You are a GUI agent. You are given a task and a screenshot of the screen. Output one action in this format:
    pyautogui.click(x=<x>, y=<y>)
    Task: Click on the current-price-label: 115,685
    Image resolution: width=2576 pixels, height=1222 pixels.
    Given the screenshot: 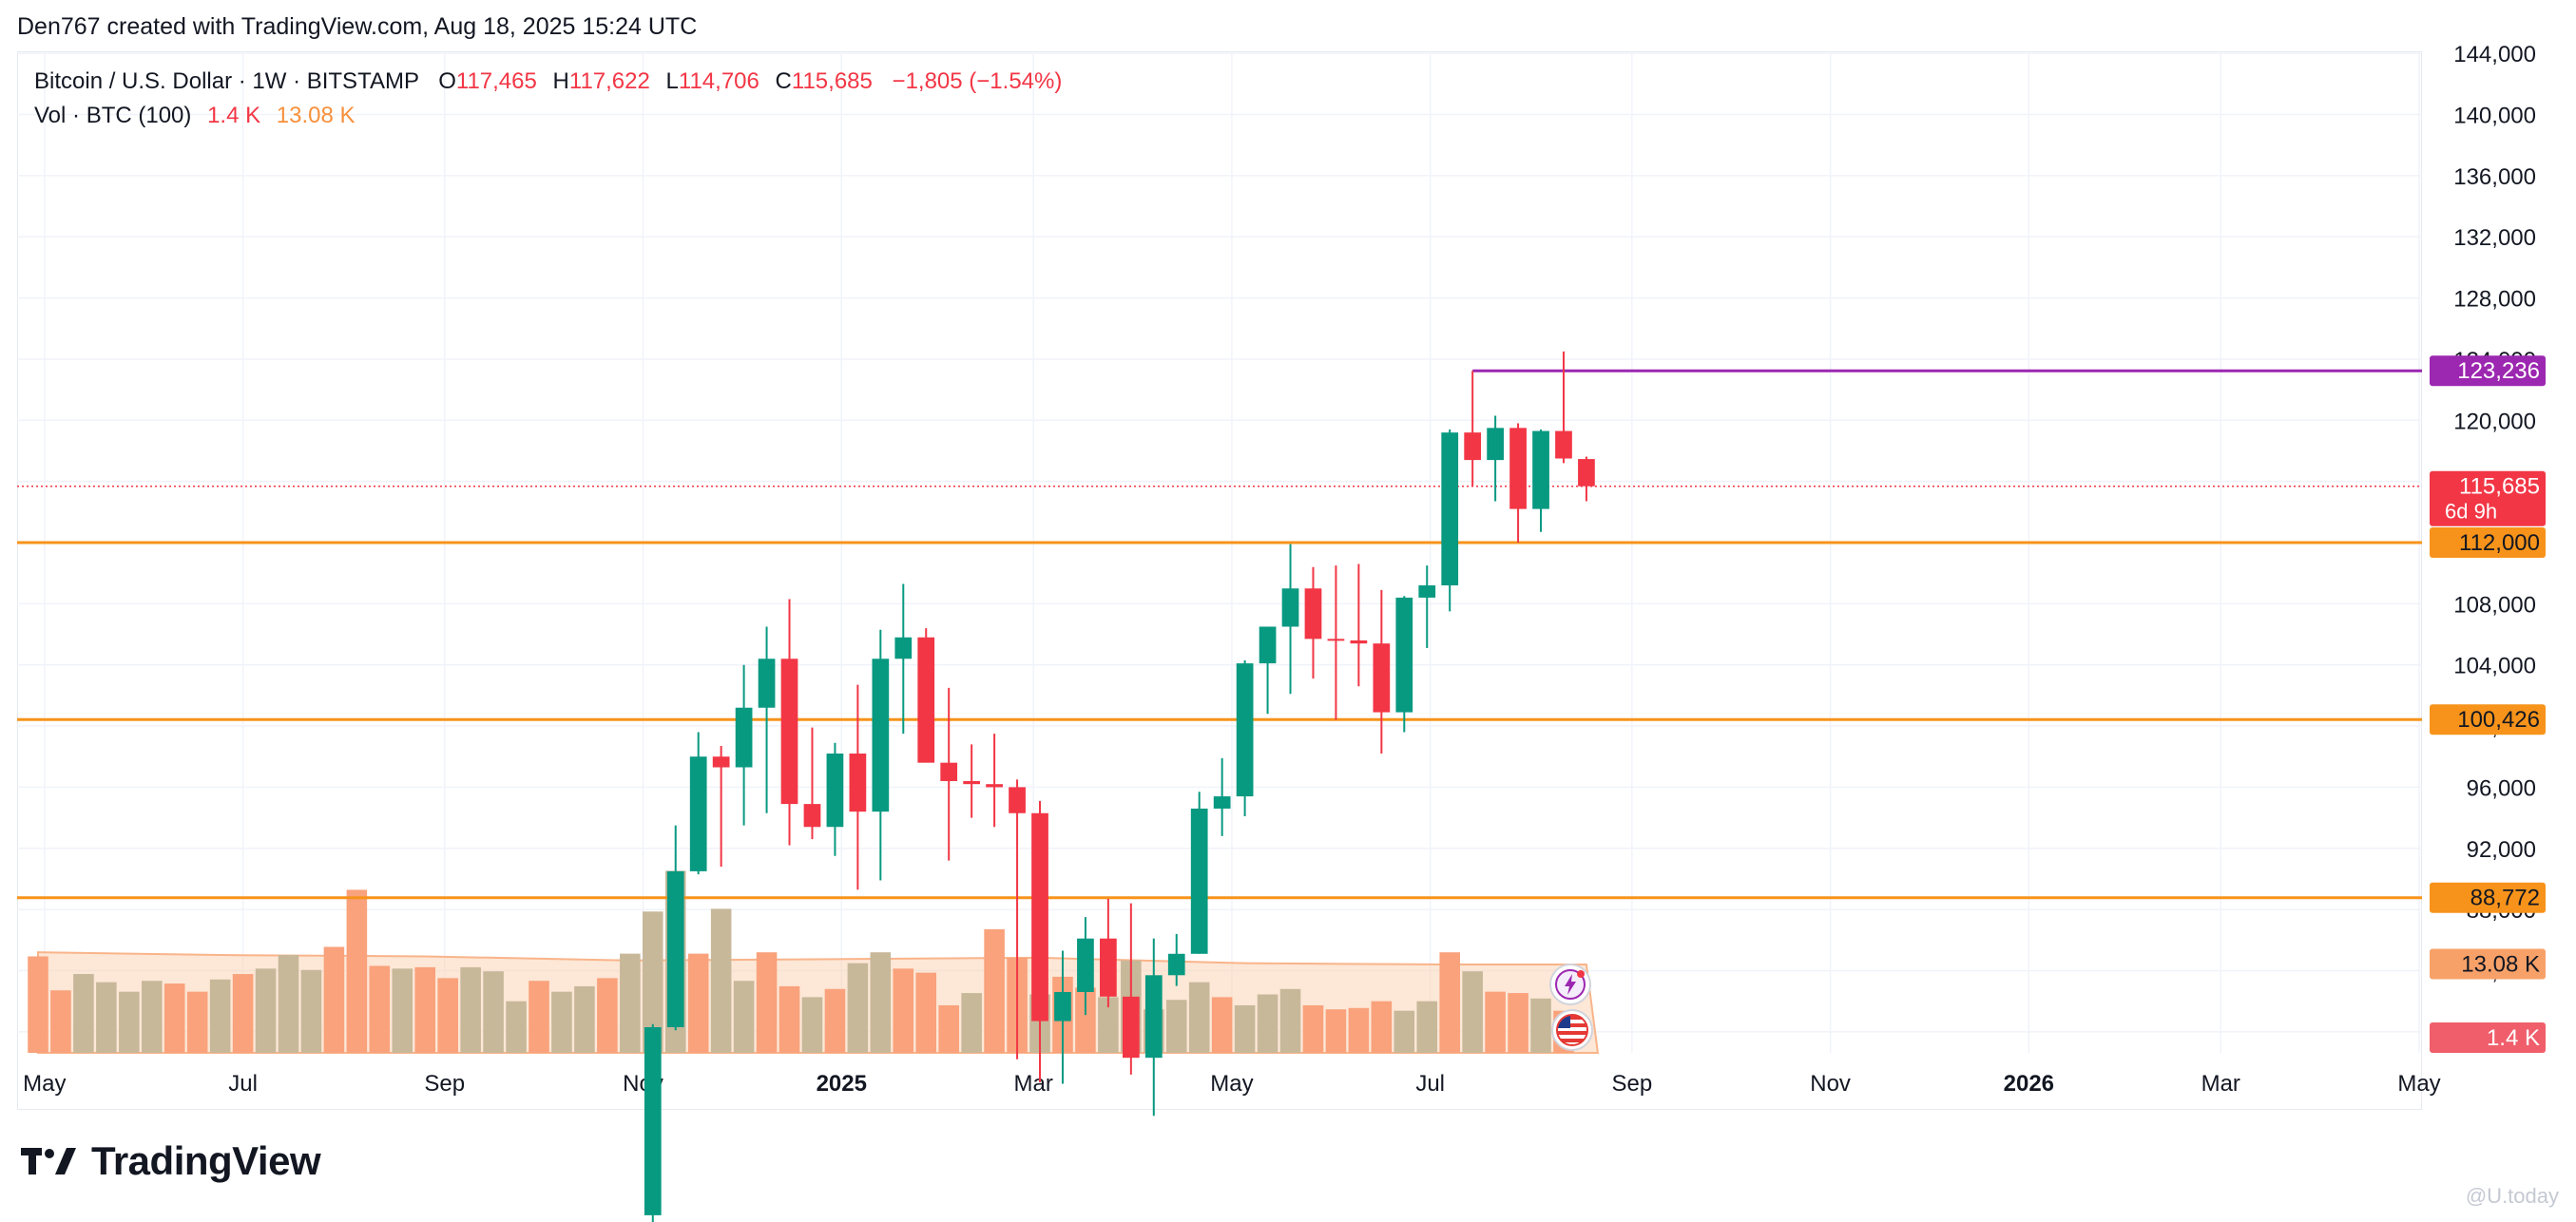 What is the action you would take?
    pyautogui.click(x=2500, y=487)
    